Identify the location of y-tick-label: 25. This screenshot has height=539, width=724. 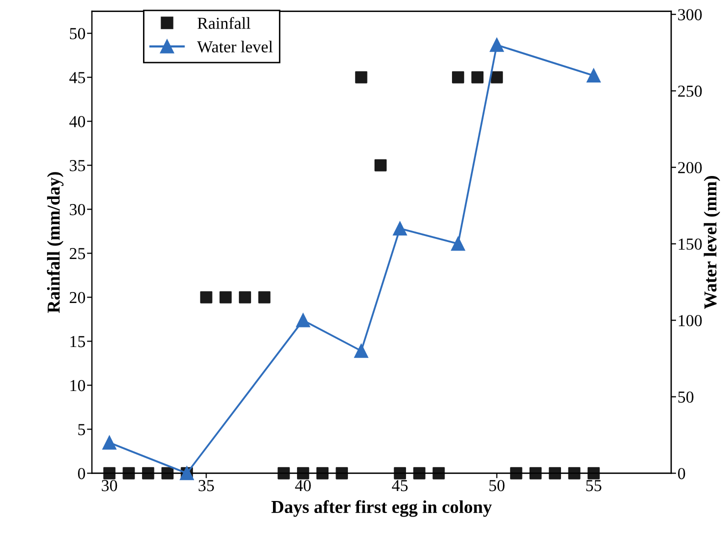
(78, 254).